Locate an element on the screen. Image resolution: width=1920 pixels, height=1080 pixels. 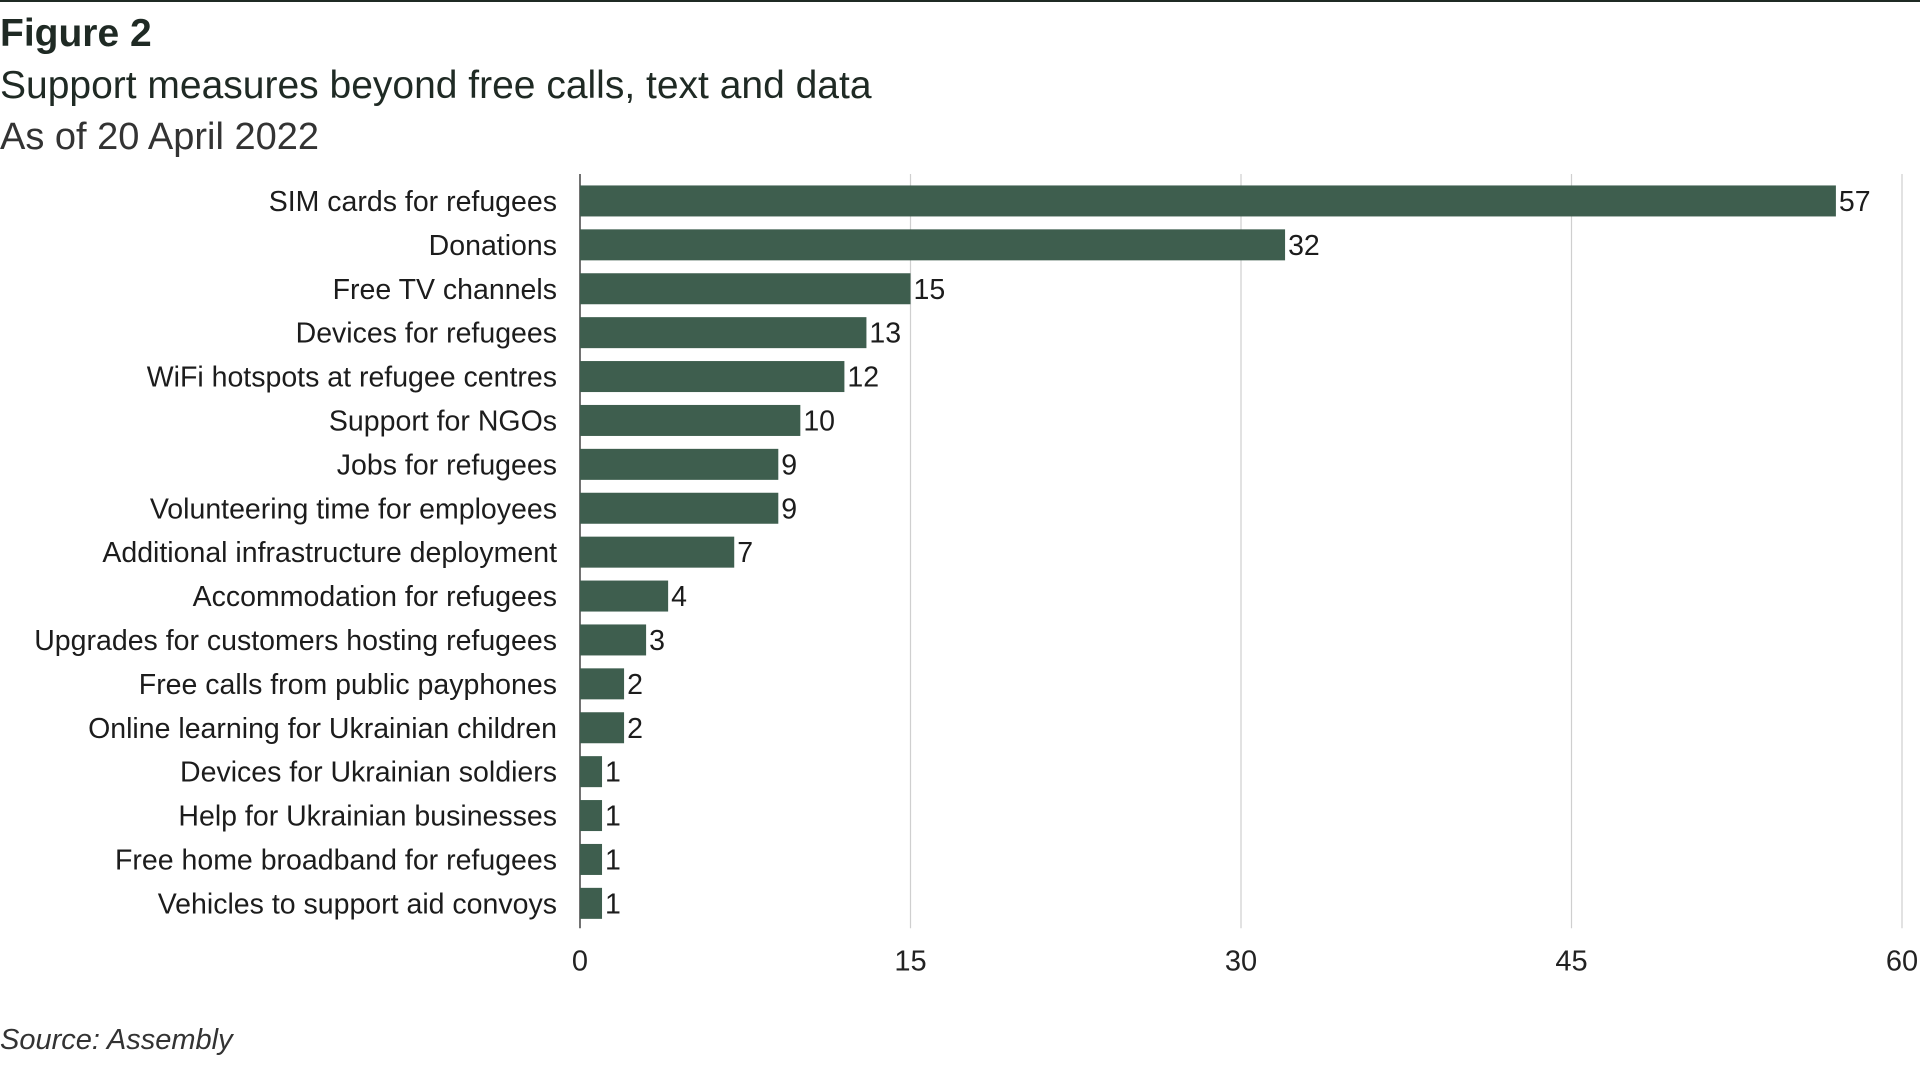
source-note: Source: Assembly is located at coordinates (116, 1040).